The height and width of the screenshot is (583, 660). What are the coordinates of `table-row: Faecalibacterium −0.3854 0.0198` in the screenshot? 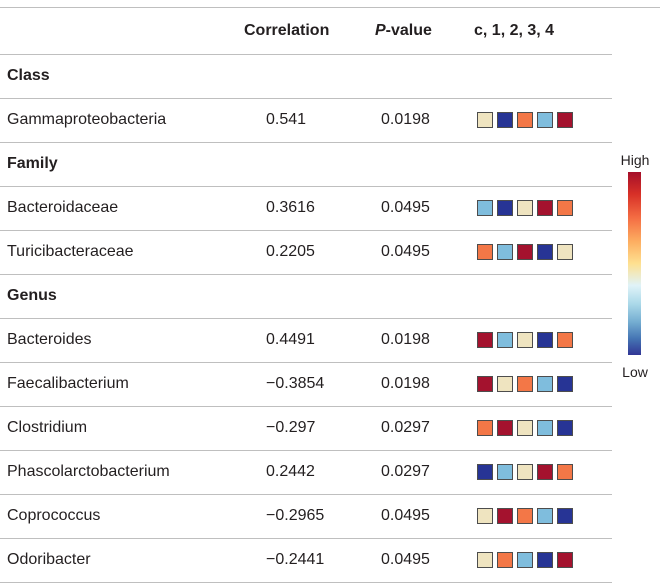 It's located at (306, 384).